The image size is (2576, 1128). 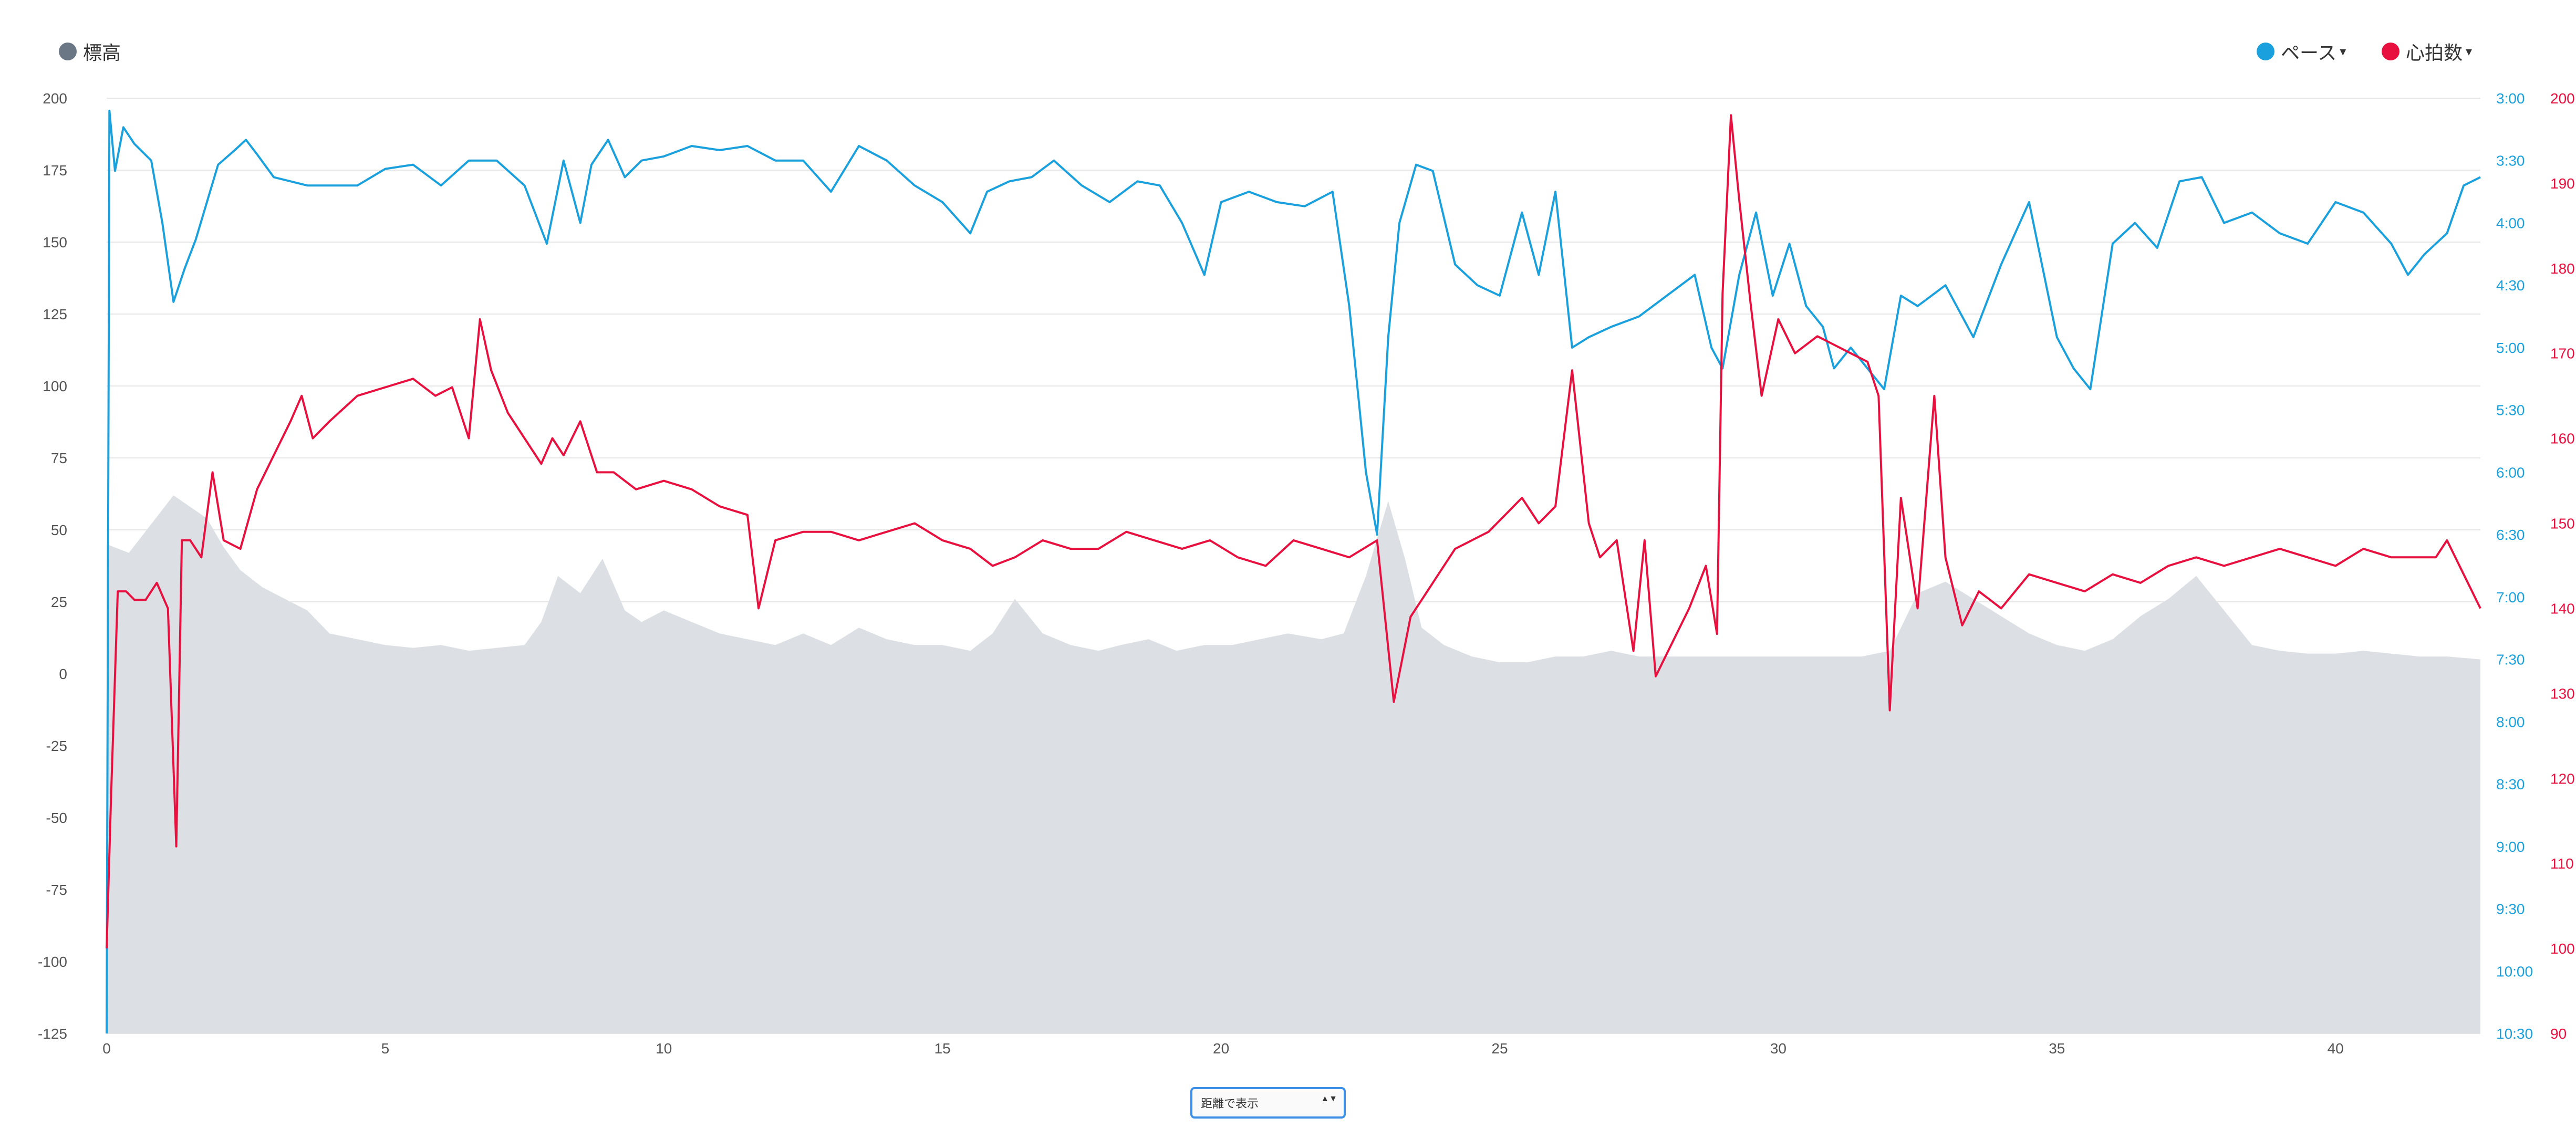 I want to click on view-mode-select-value: 距離で表示, so click(x=1230, y=1103).